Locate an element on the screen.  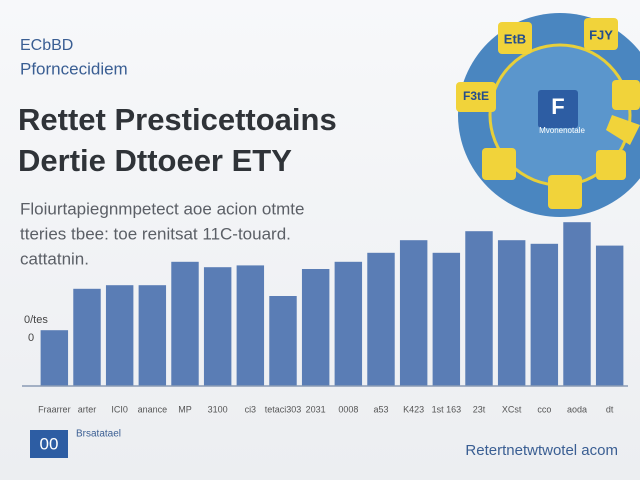
gear-label: FJY is located at coordinates (601, 34).